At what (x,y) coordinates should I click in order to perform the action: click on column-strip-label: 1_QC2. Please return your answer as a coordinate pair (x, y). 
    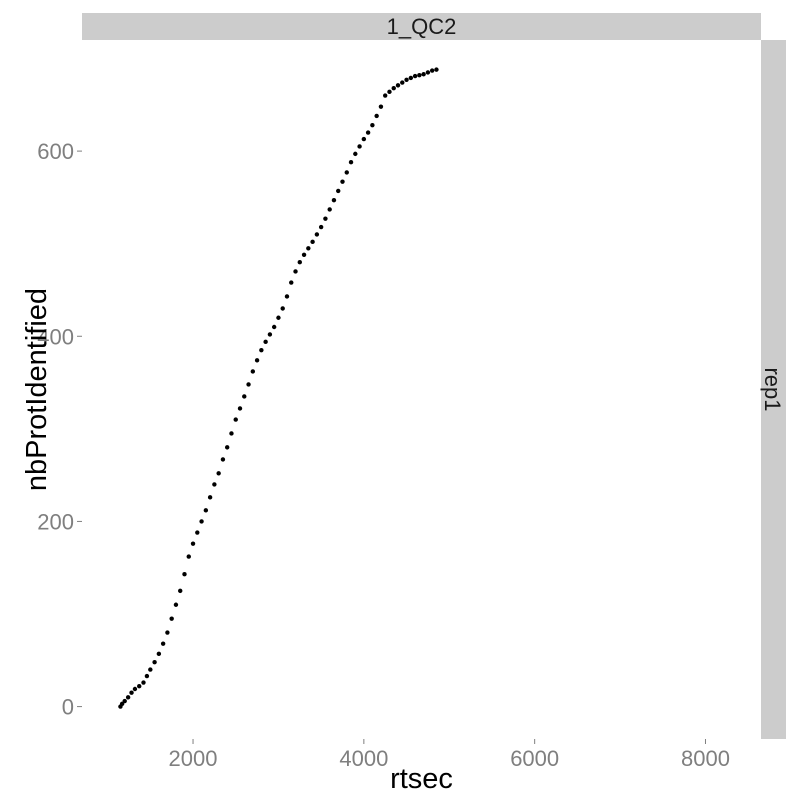
    Looking at the image, I should click on (422, 26).